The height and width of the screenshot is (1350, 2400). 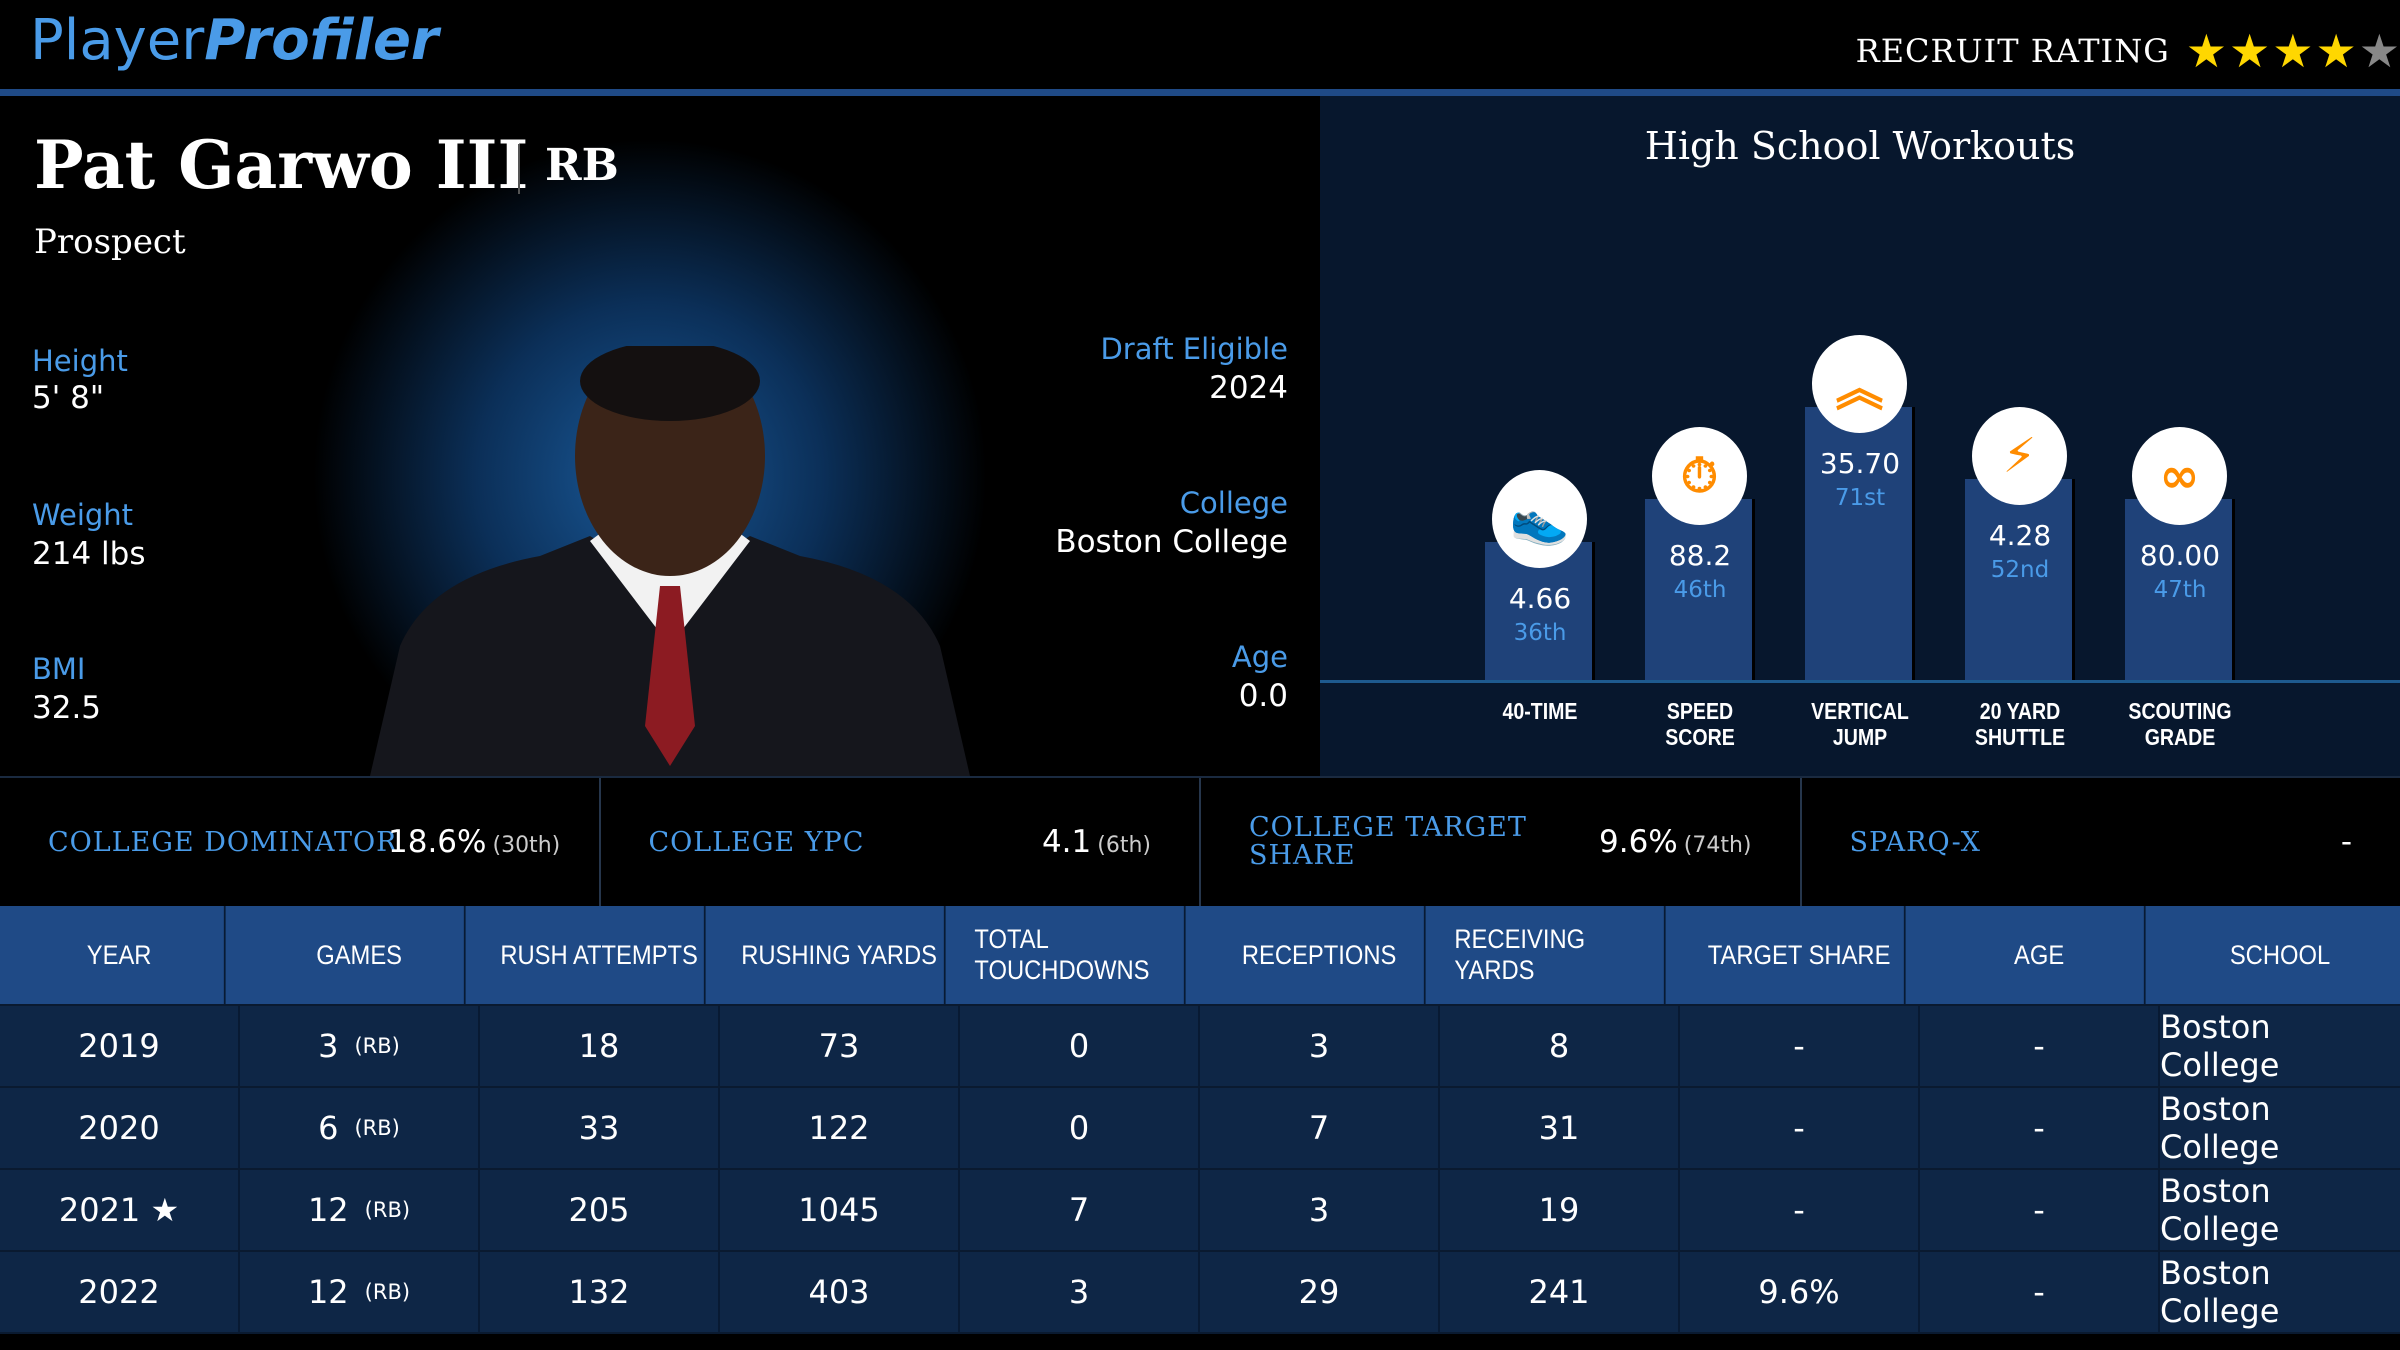 I want to click on workout-label: SCOUTING GRADE, so click(x=2180, y=724).